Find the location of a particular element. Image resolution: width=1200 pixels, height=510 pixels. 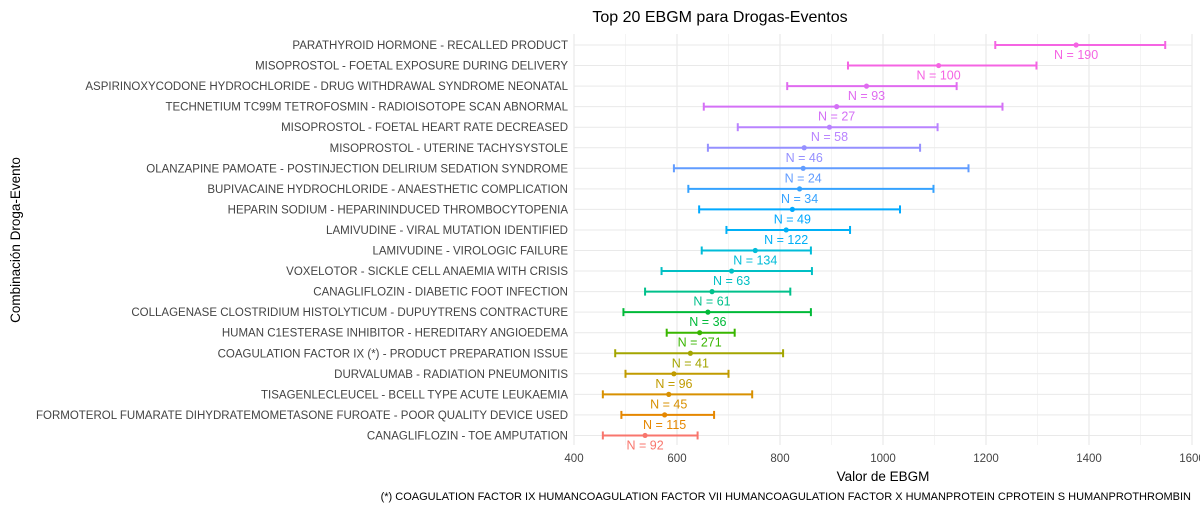

n-label: N = 41 is located at coordinates (690, 363).